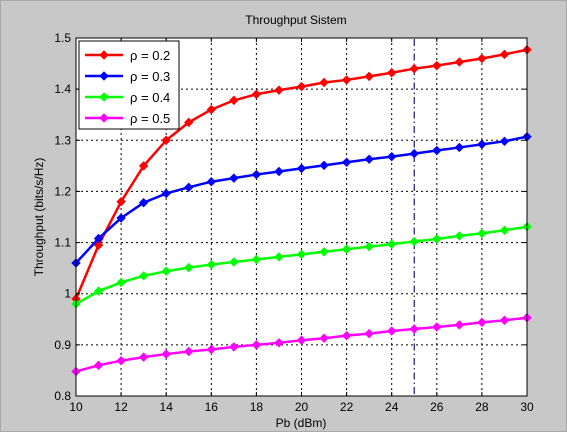 This screenshot has width=567, height=433. Describe the element at coordinates (257, 407) in the screenshot. I see `x-tick-label: 18` at that location.